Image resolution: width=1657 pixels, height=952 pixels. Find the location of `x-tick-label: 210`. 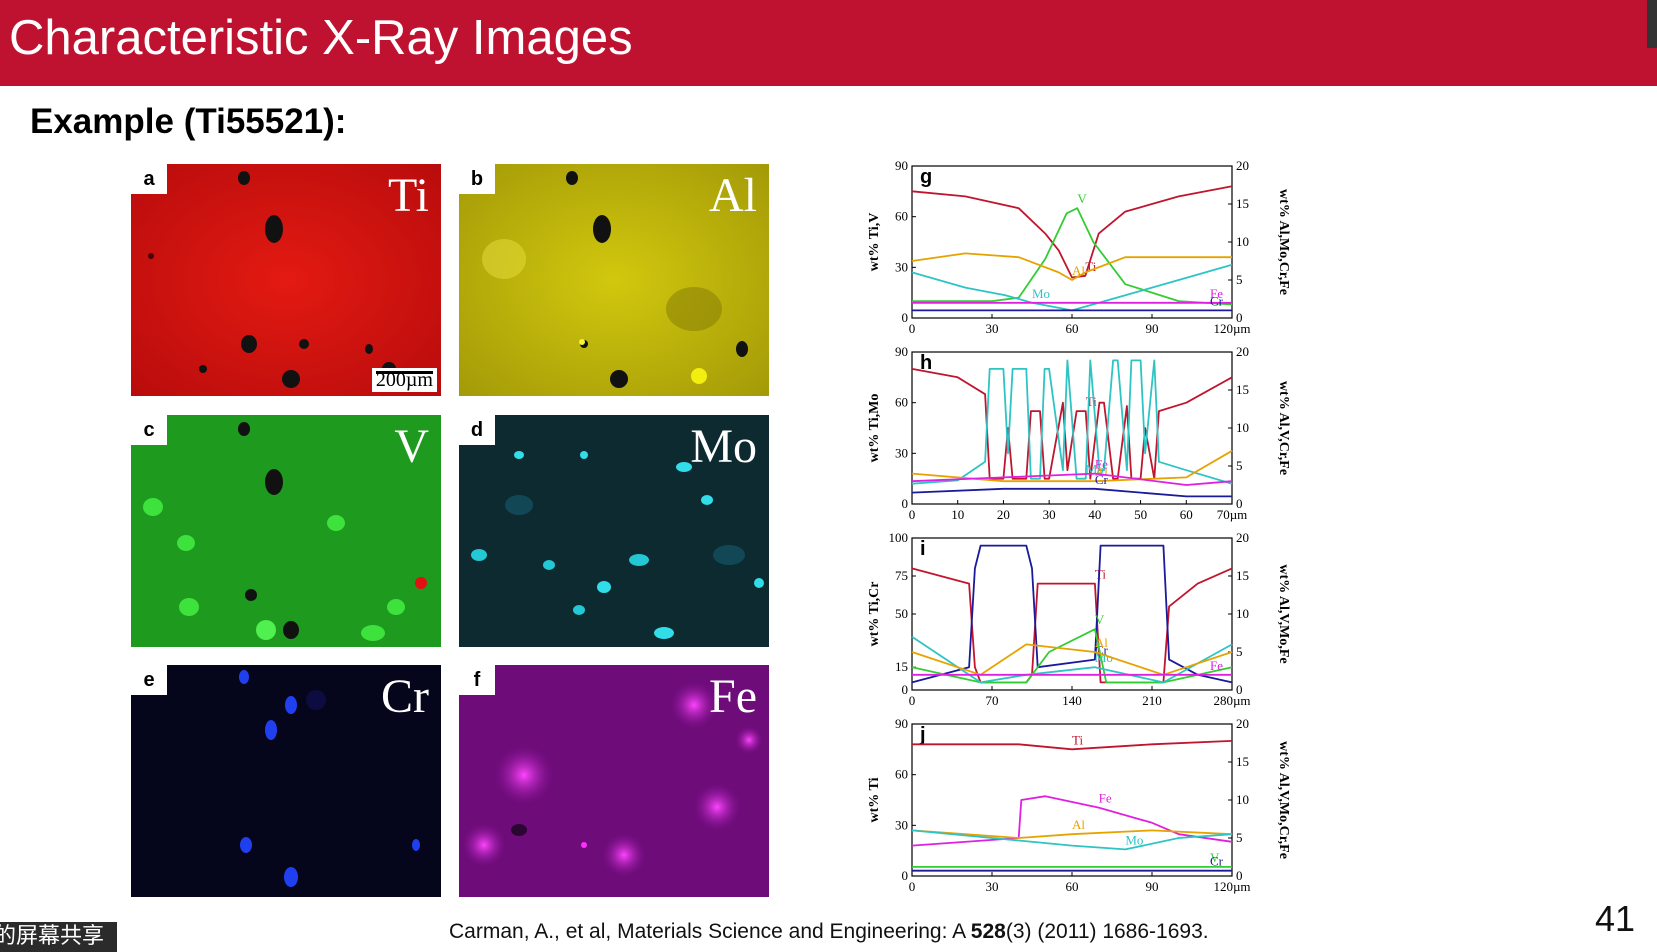

x-tick-label: 210 is located at coordinates (1152, 700).